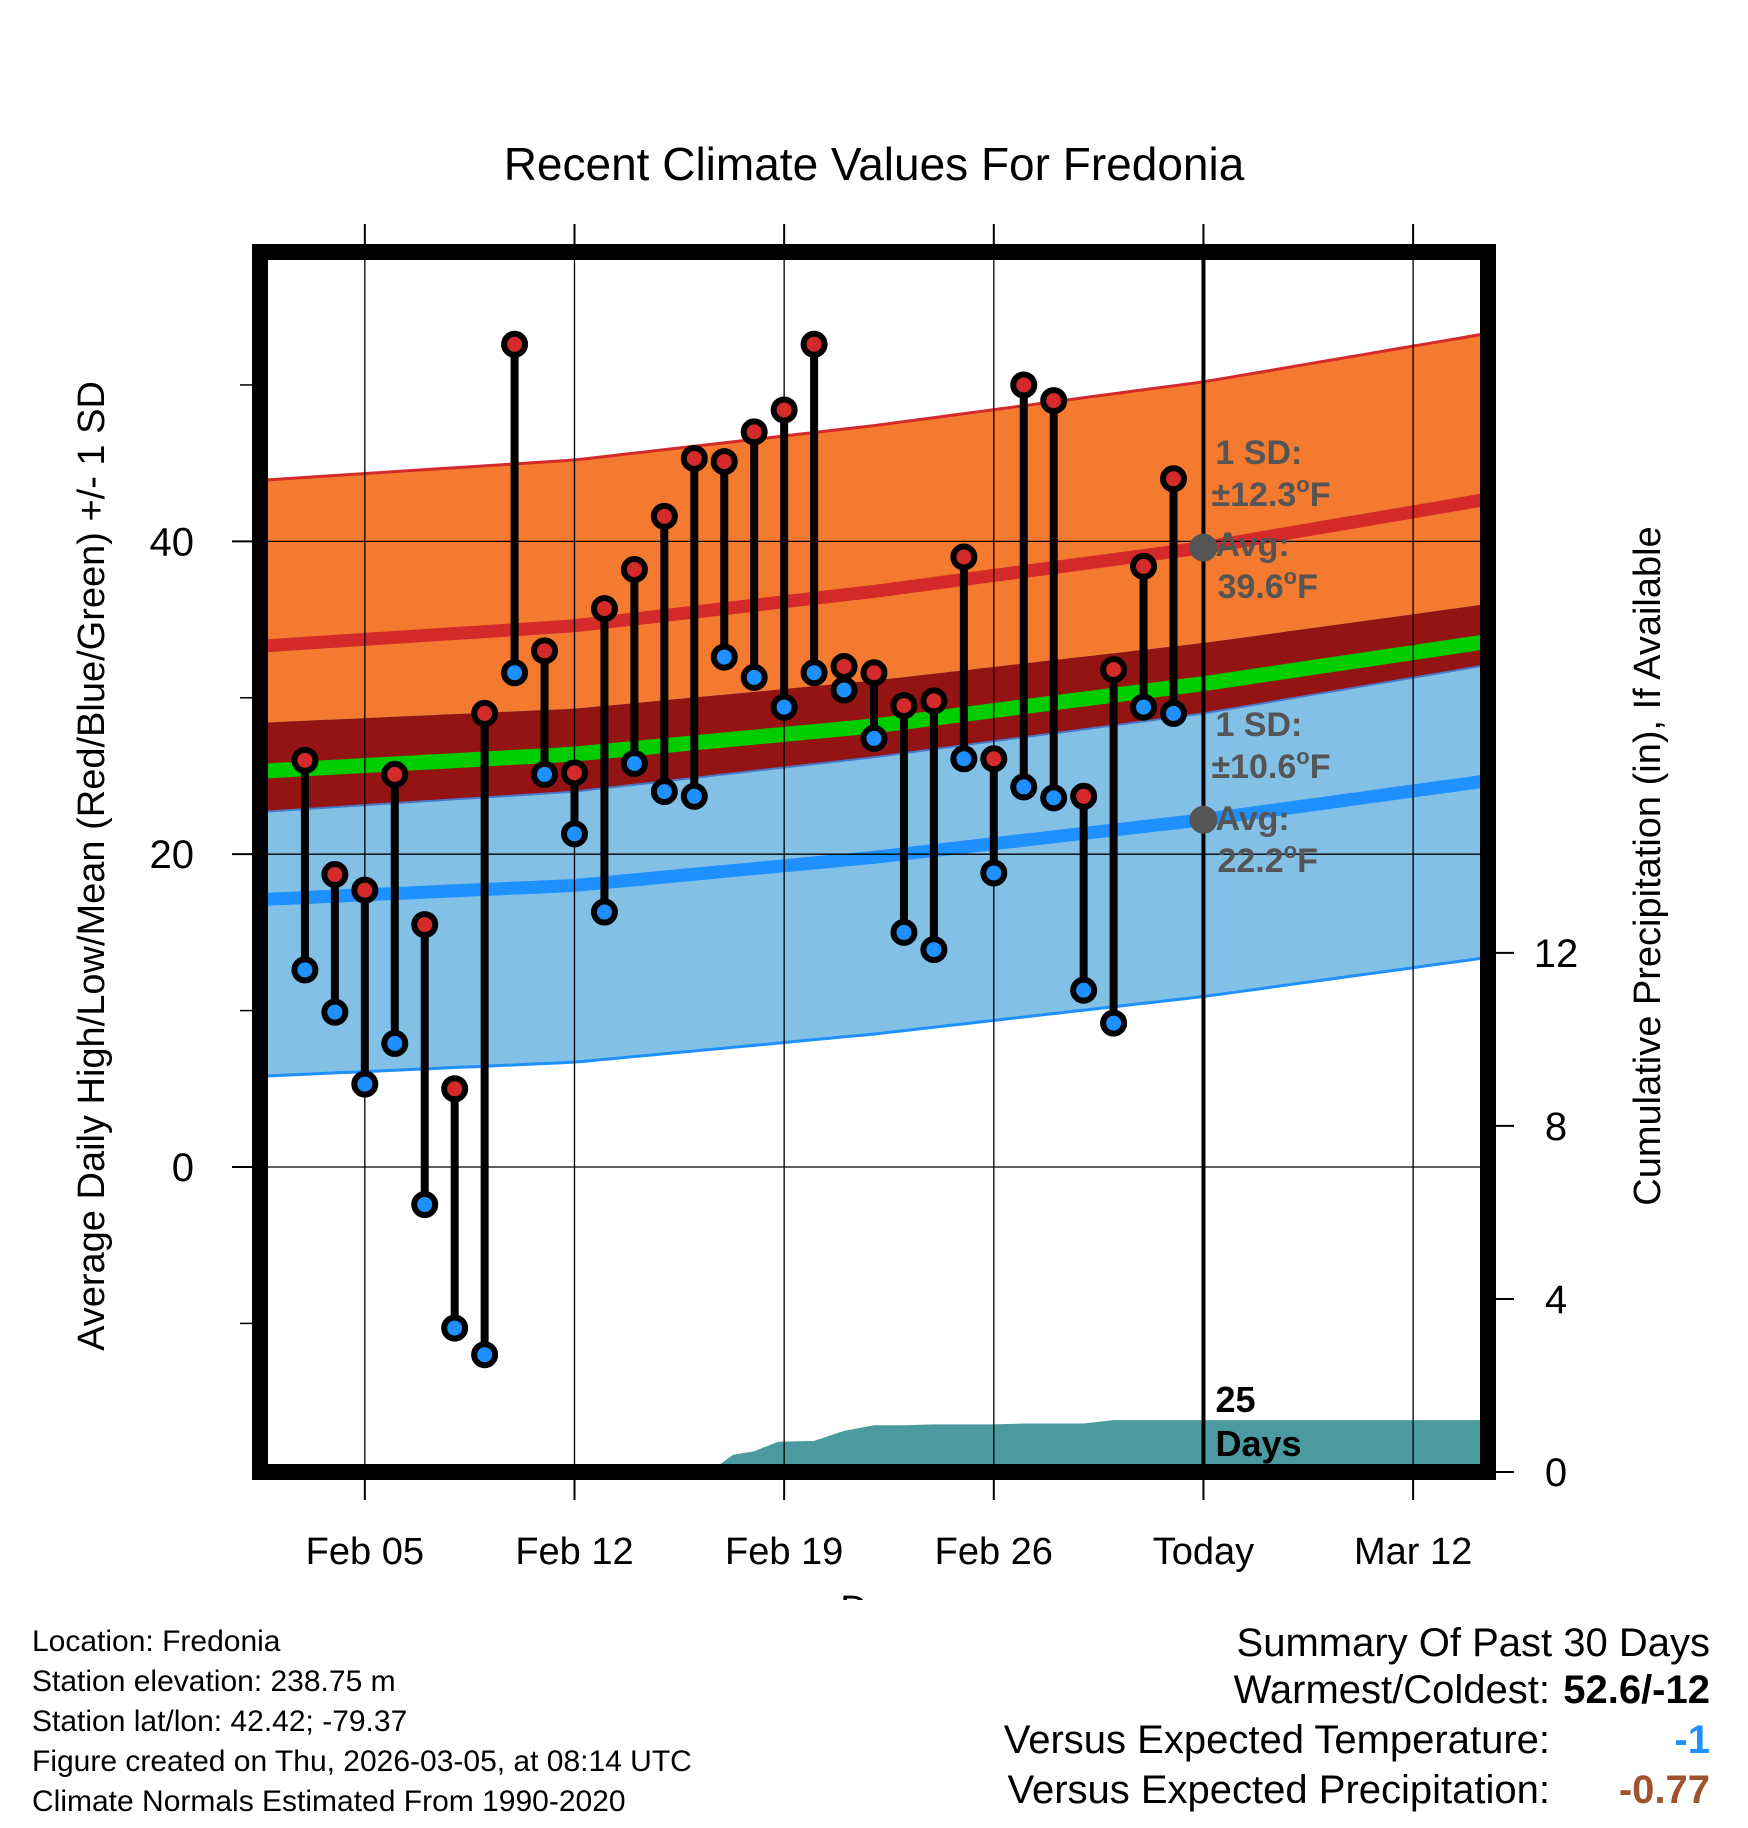 This screenshot has height=1828, width=1748. What do you see at coordinates (1258, 725) in the screenshot?
I see `low-sd-title: 1 SD:` at bounding box center [1258, 725].